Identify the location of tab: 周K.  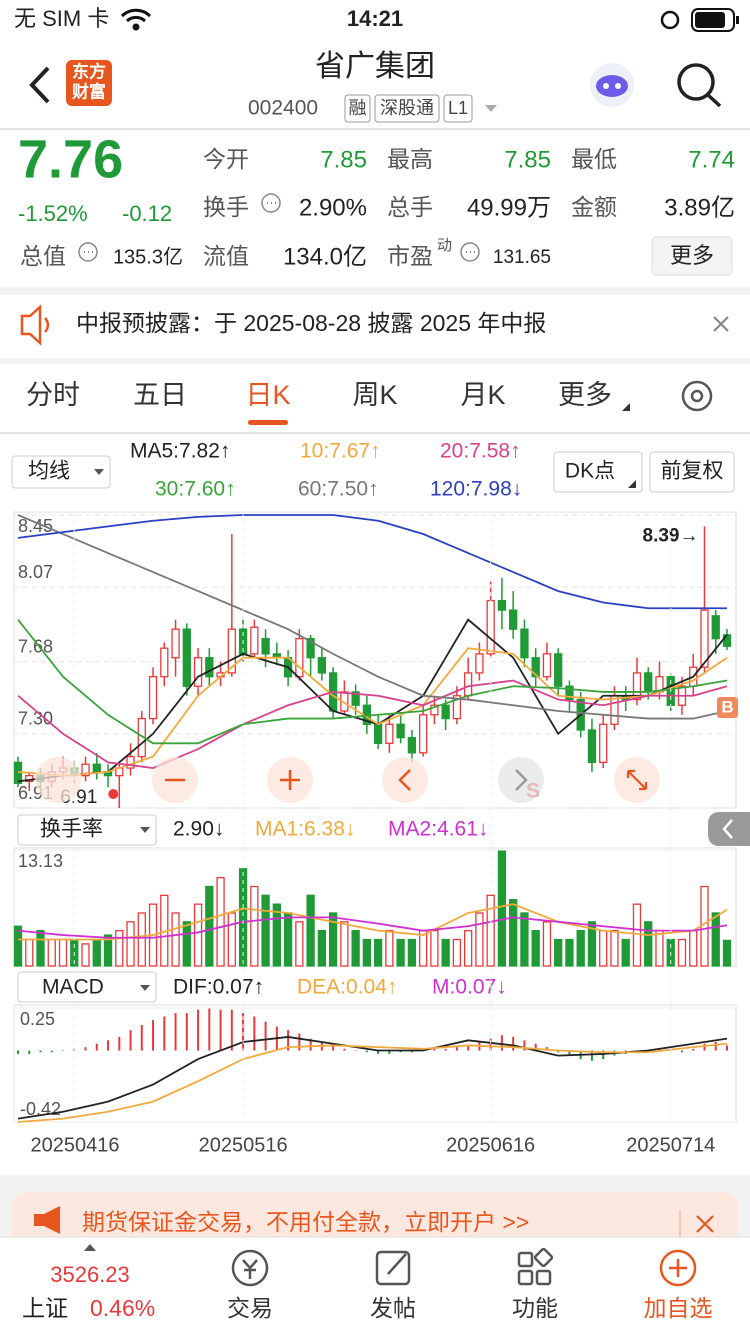
(374, 395).